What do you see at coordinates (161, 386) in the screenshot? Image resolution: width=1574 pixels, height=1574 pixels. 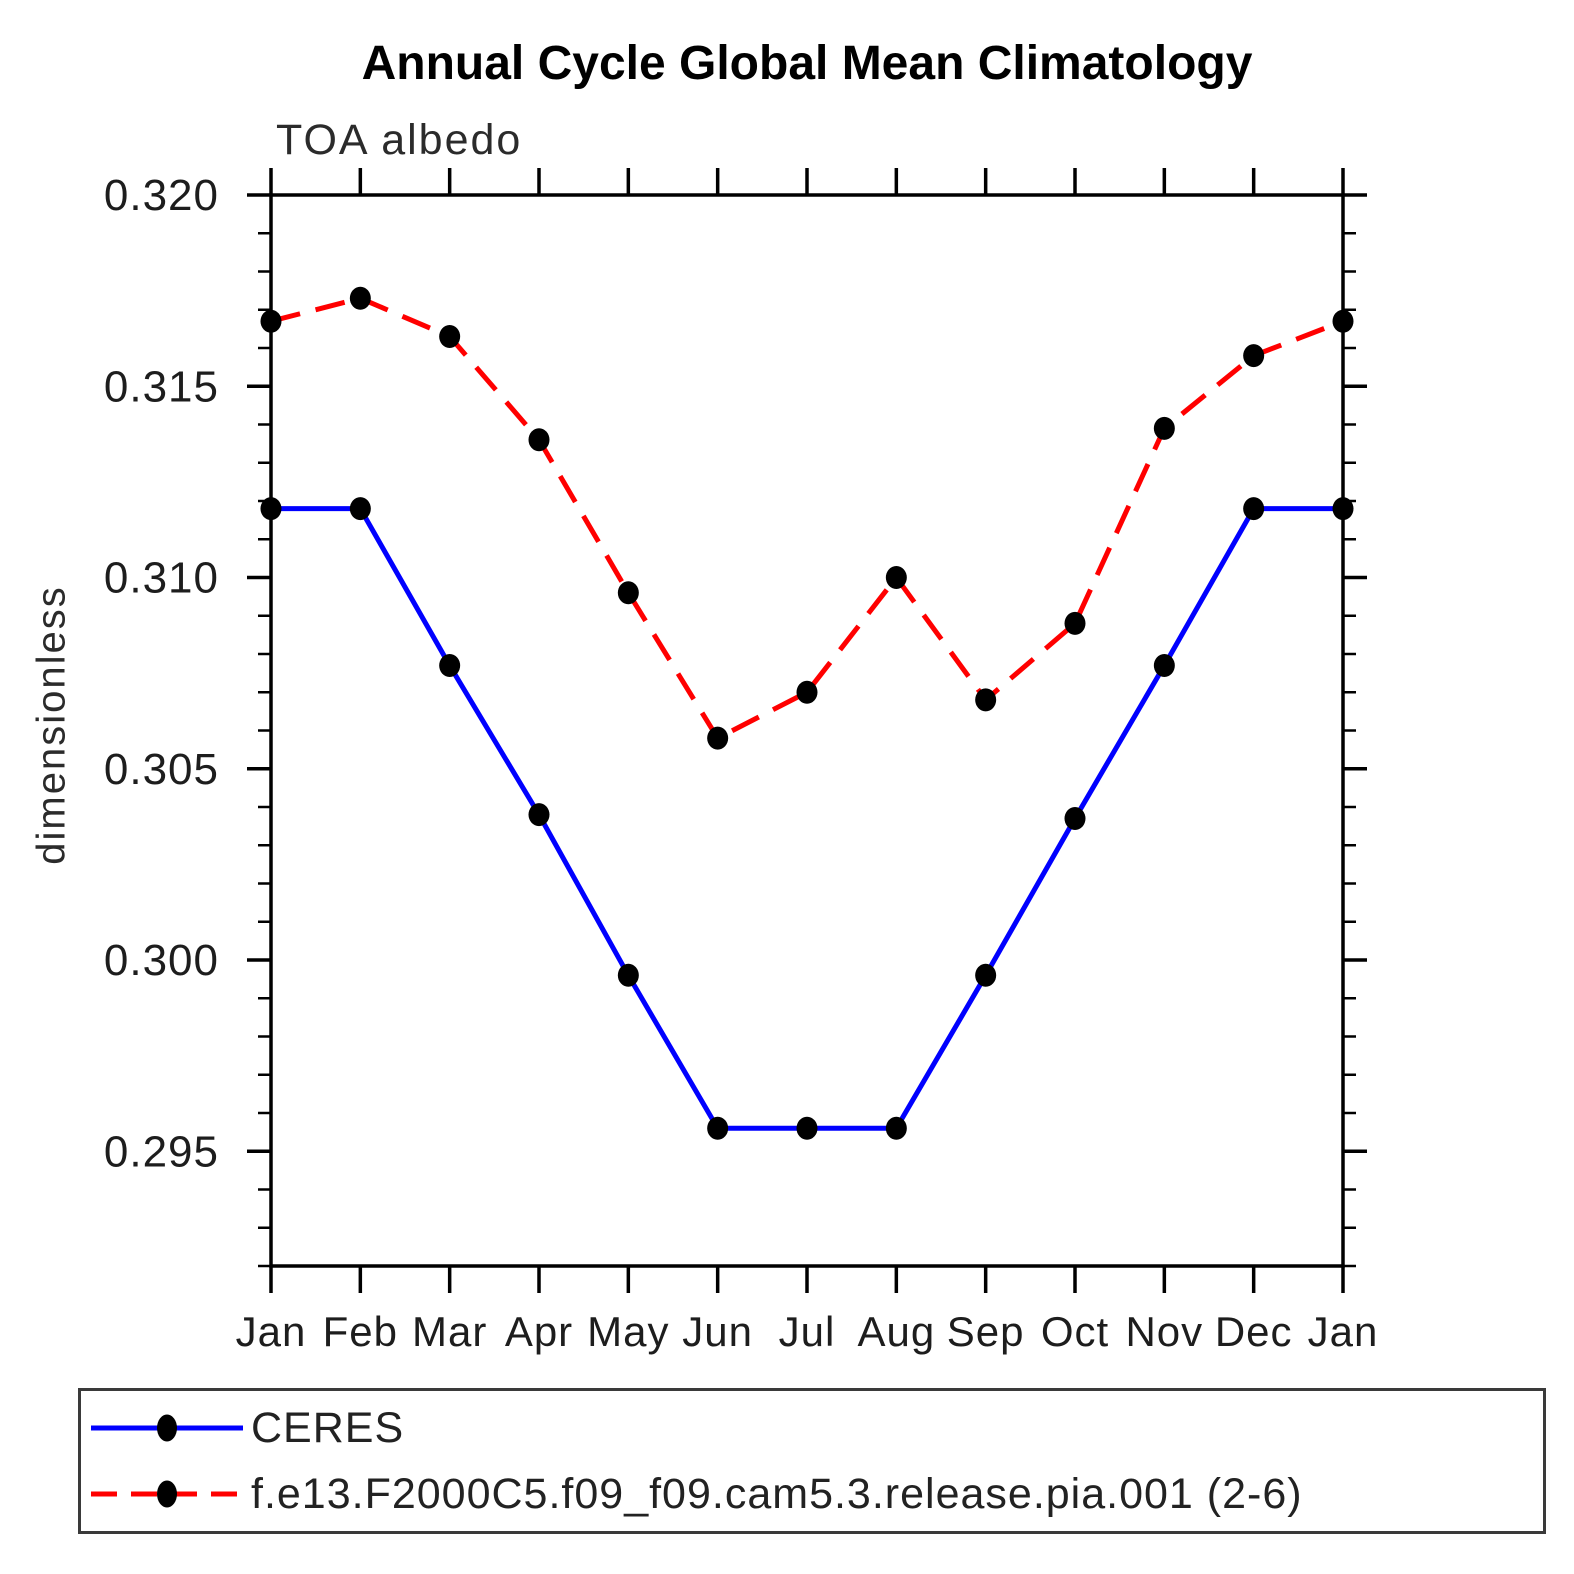 I see `y-axis-tick-label: 0.315` at bounding box center [161, 386].